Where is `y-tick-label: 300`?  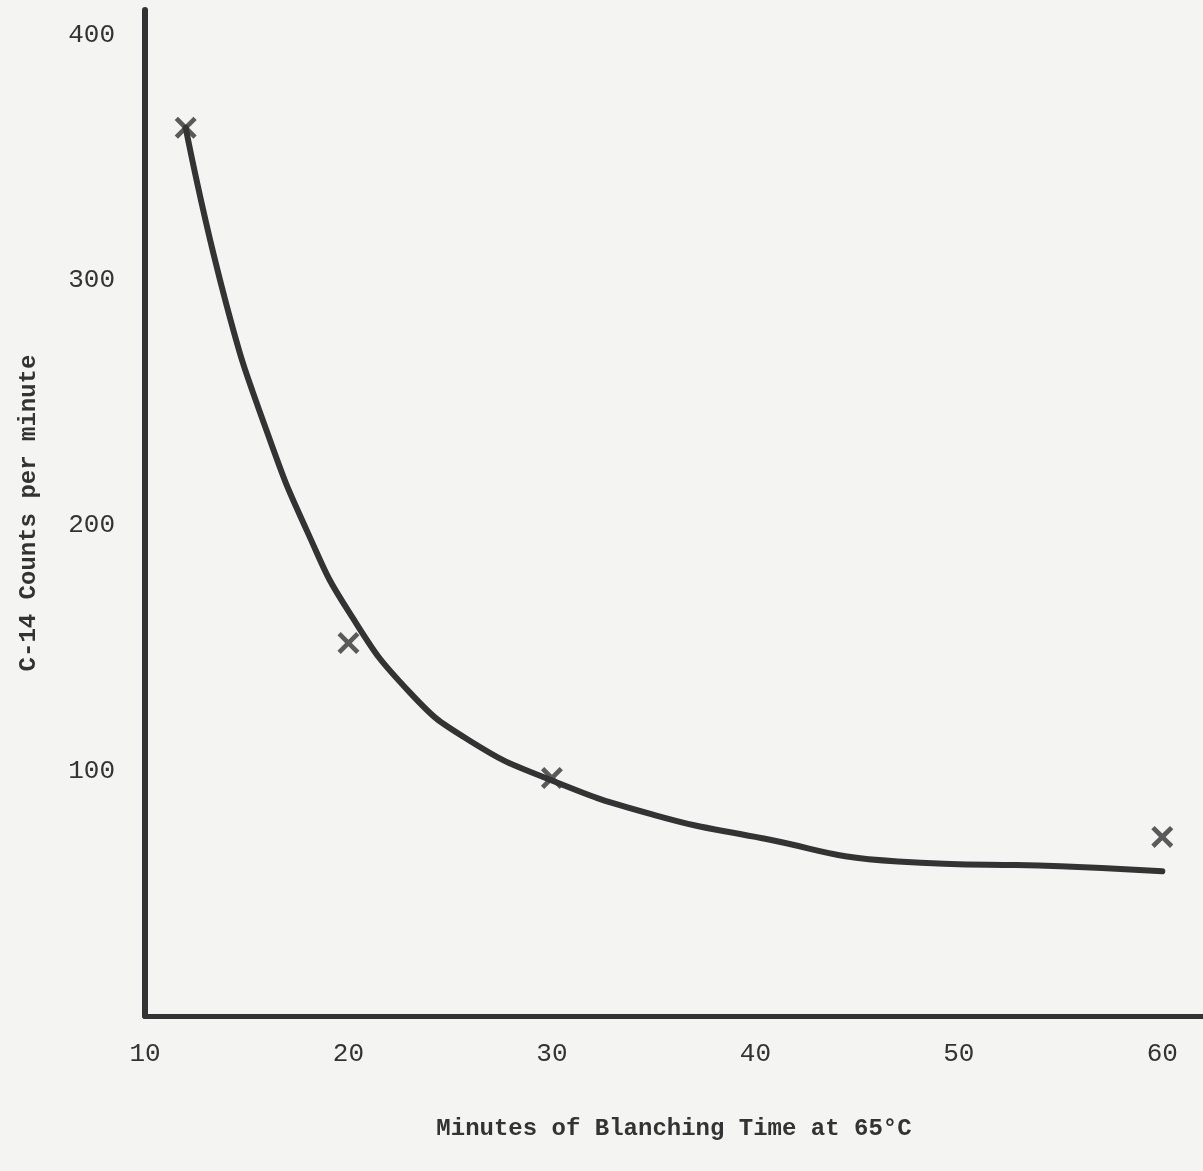 y-tick-label: 300 is located at coordinates (91, 279).